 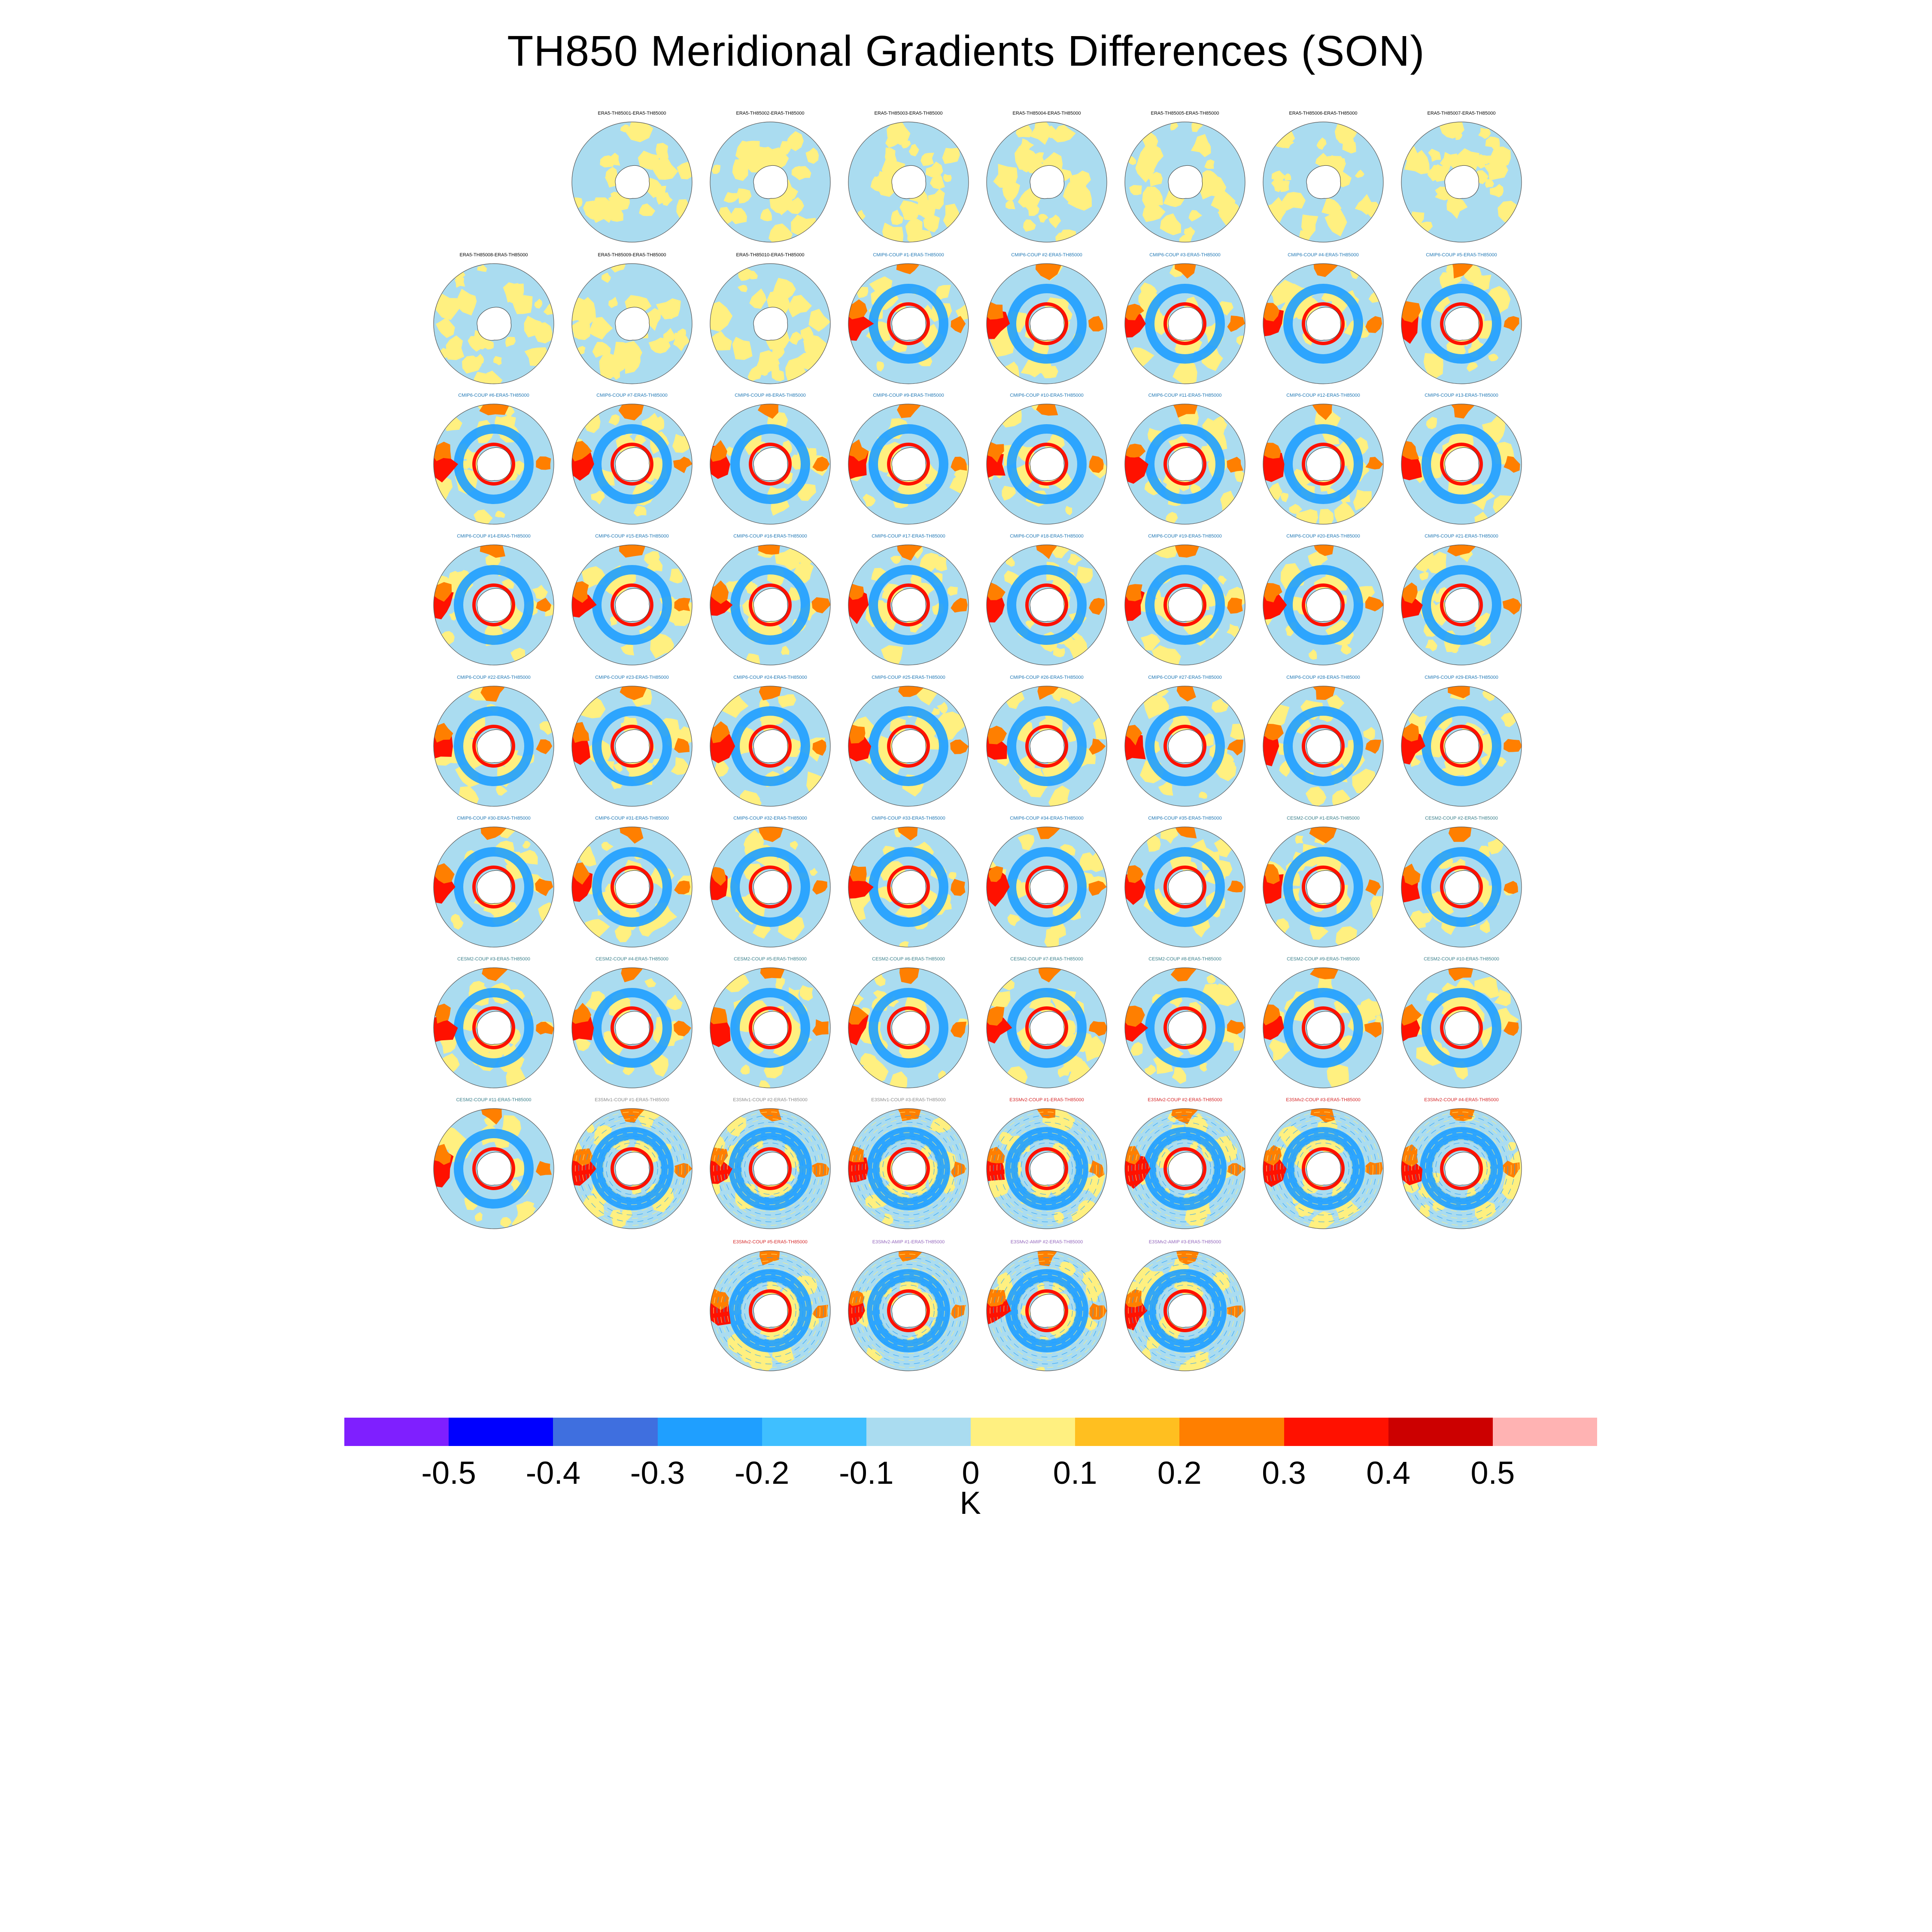 I want to click on map-panel: CMIP6-COUP #33-ERA5-TH85000, so click(x=908, y=885).